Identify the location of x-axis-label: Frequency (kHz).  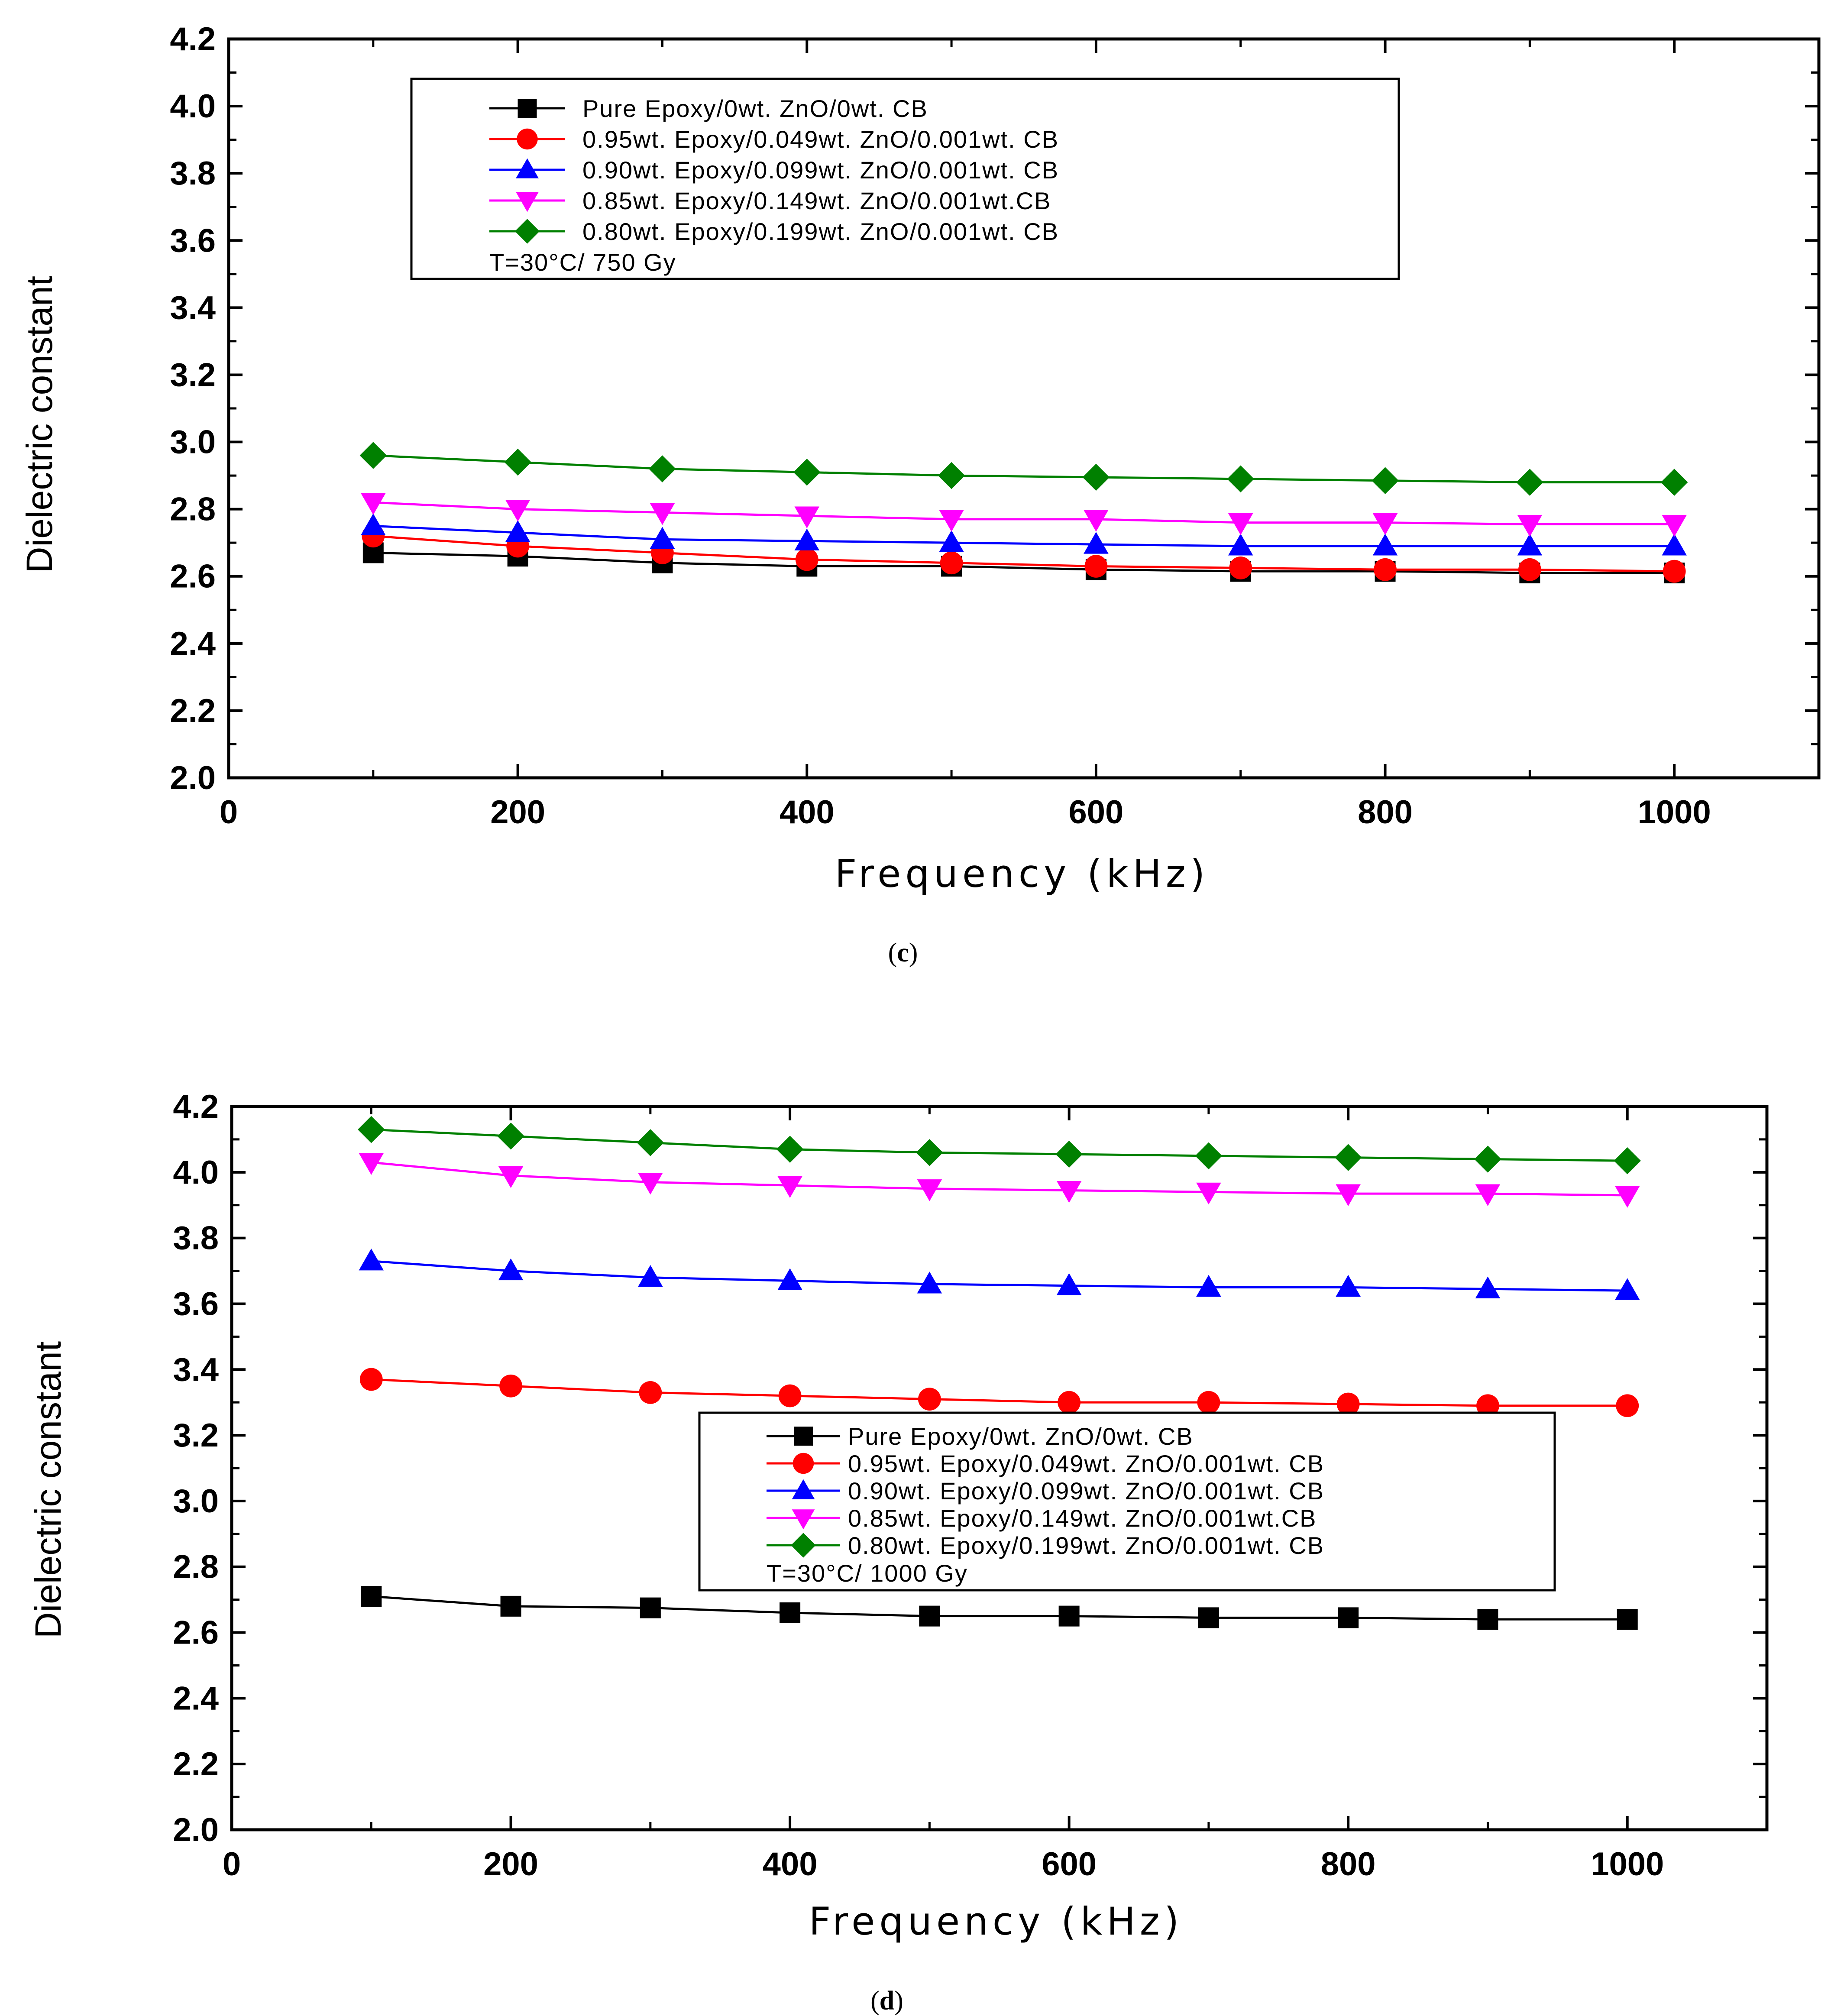
(996, 1921).